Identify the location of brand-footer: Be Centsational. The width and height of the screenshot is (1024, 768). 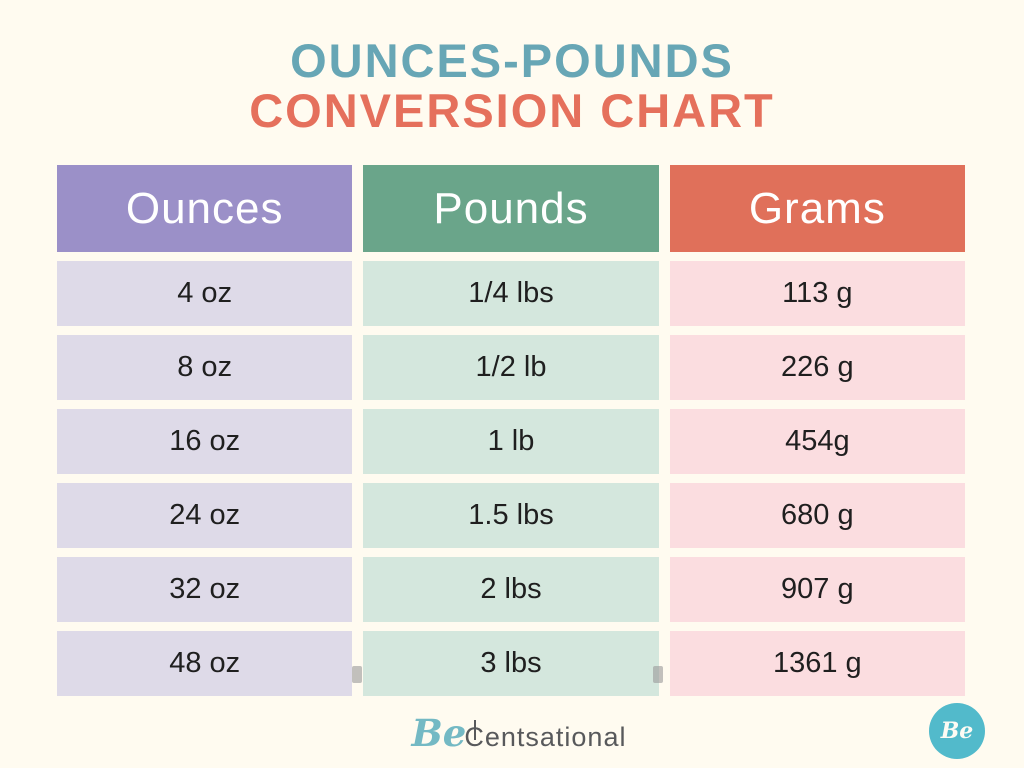
(512, 733).